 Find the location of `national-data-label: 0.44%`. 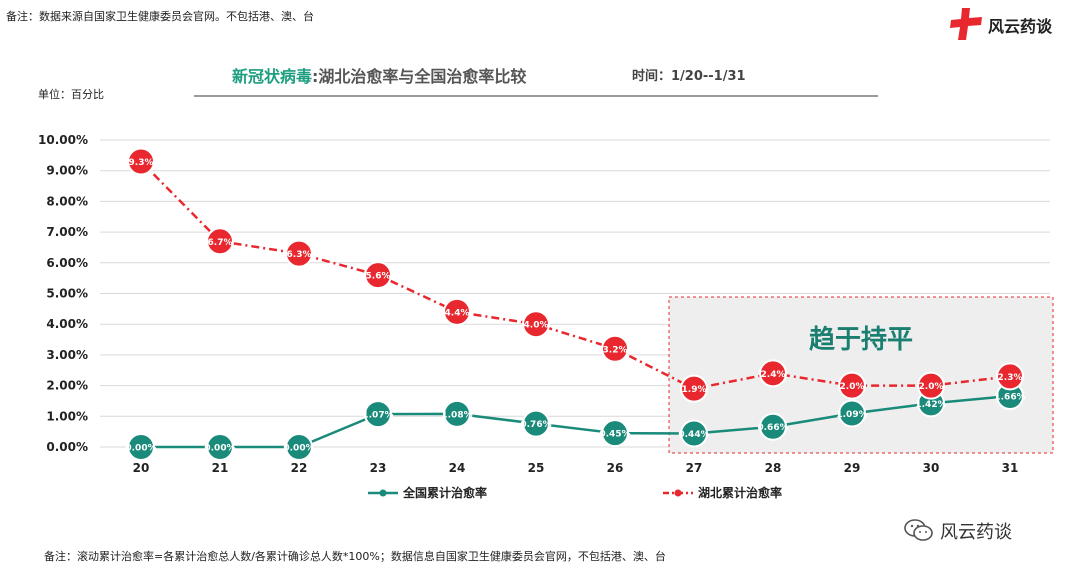

national-data-label: 0.44% is located at coordinates (693, 435).